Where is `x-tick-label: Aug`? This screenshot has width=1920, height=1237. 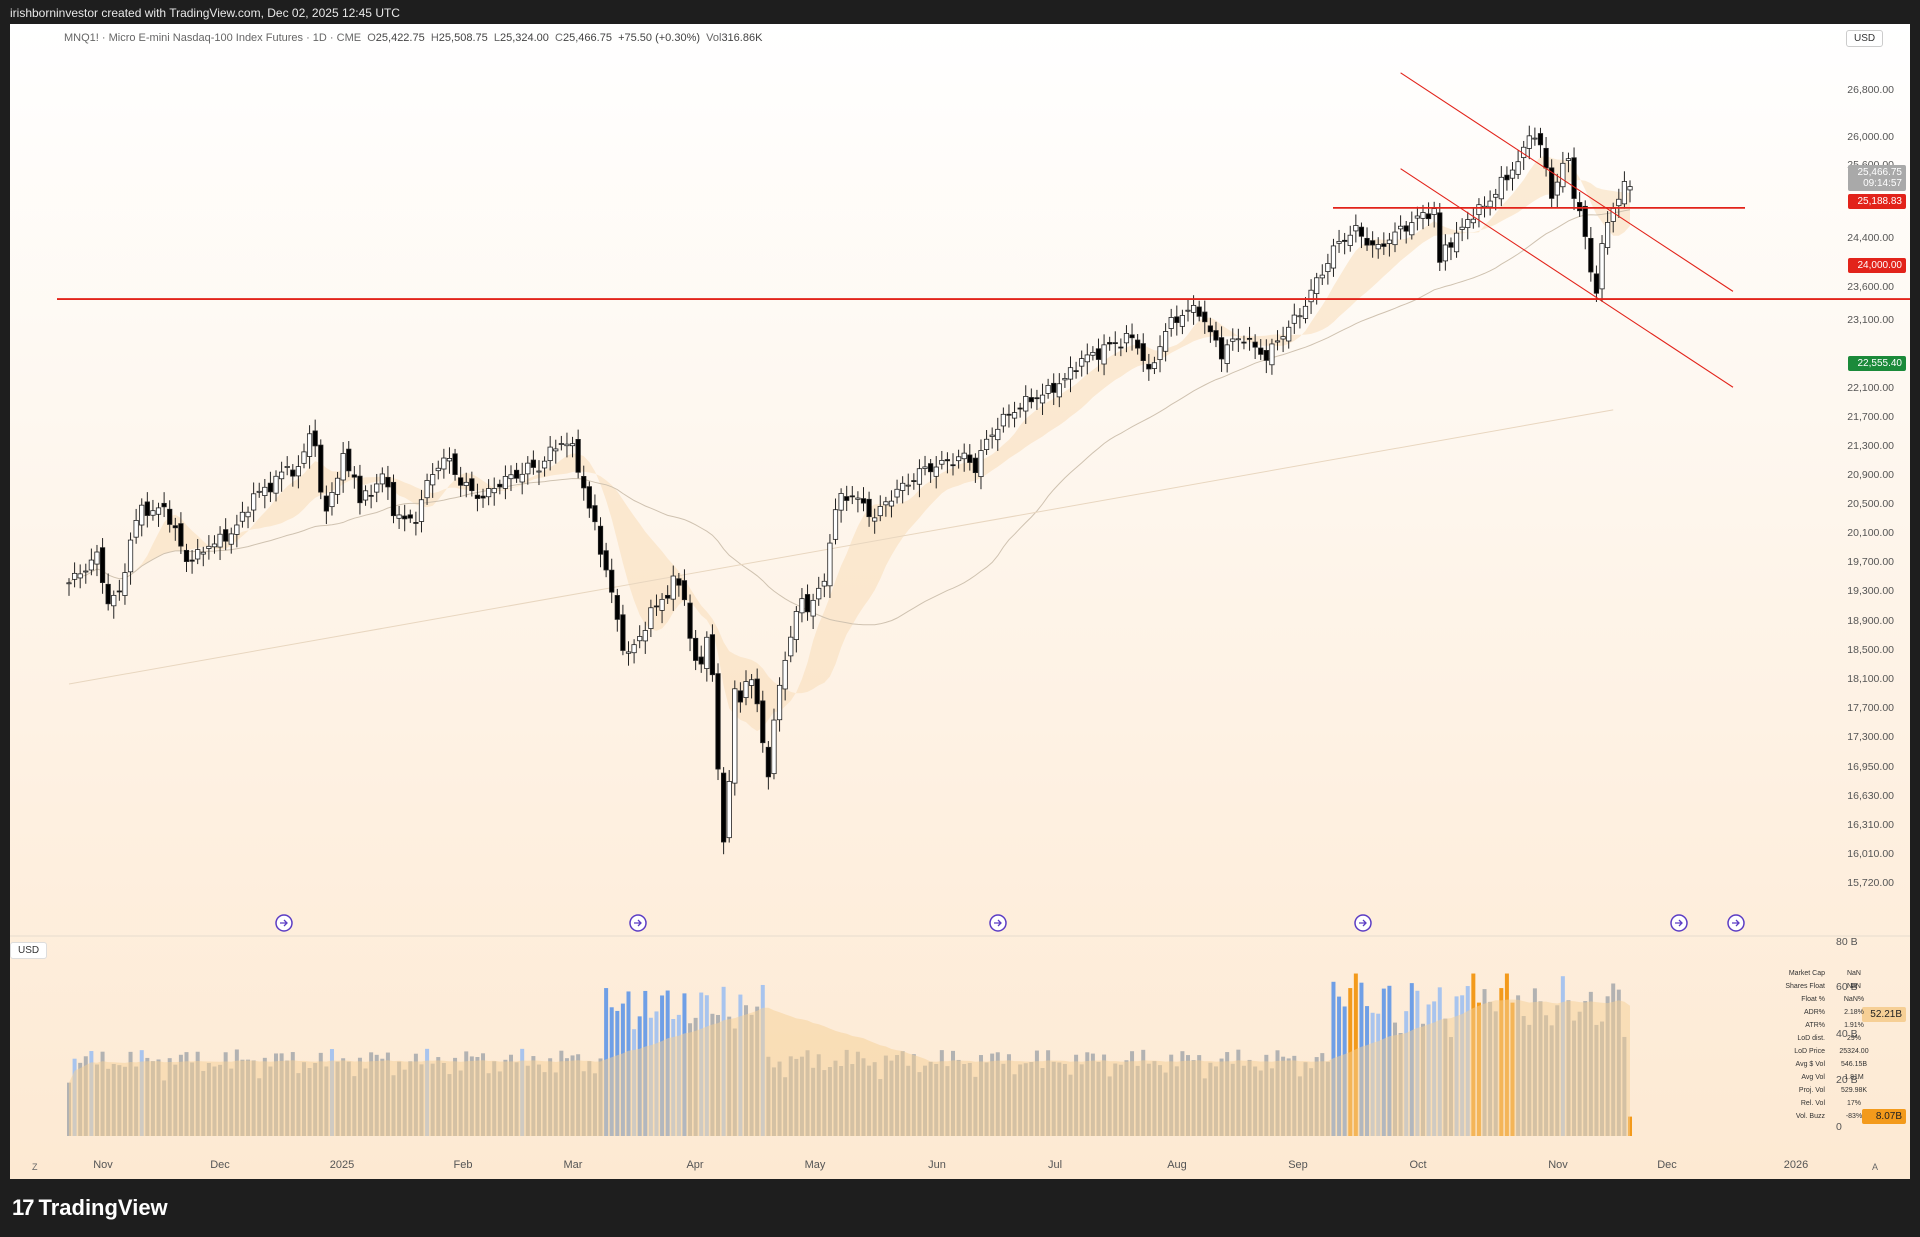
x-tick-label: Aug is located at coordinates (1177, 1165).